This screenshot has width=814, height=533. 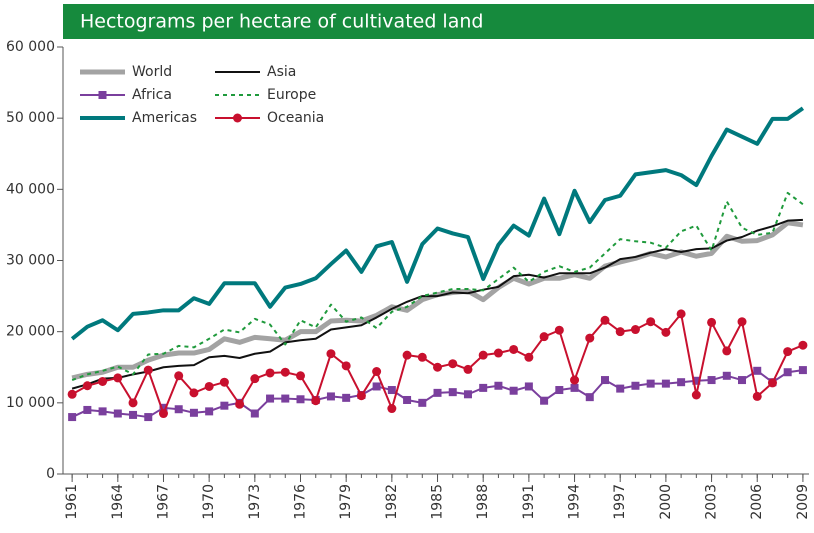 I want to click on x-tick-label: 1982, so click(x=392, y=502).